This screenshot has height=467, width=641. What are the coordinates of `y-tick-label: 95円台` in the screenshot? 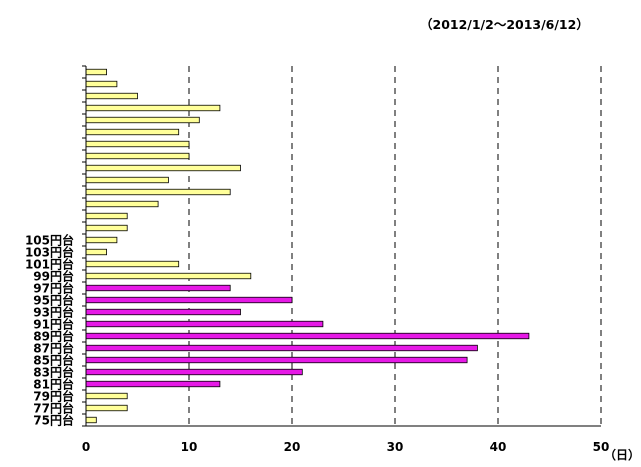 It's located at (53, 300).